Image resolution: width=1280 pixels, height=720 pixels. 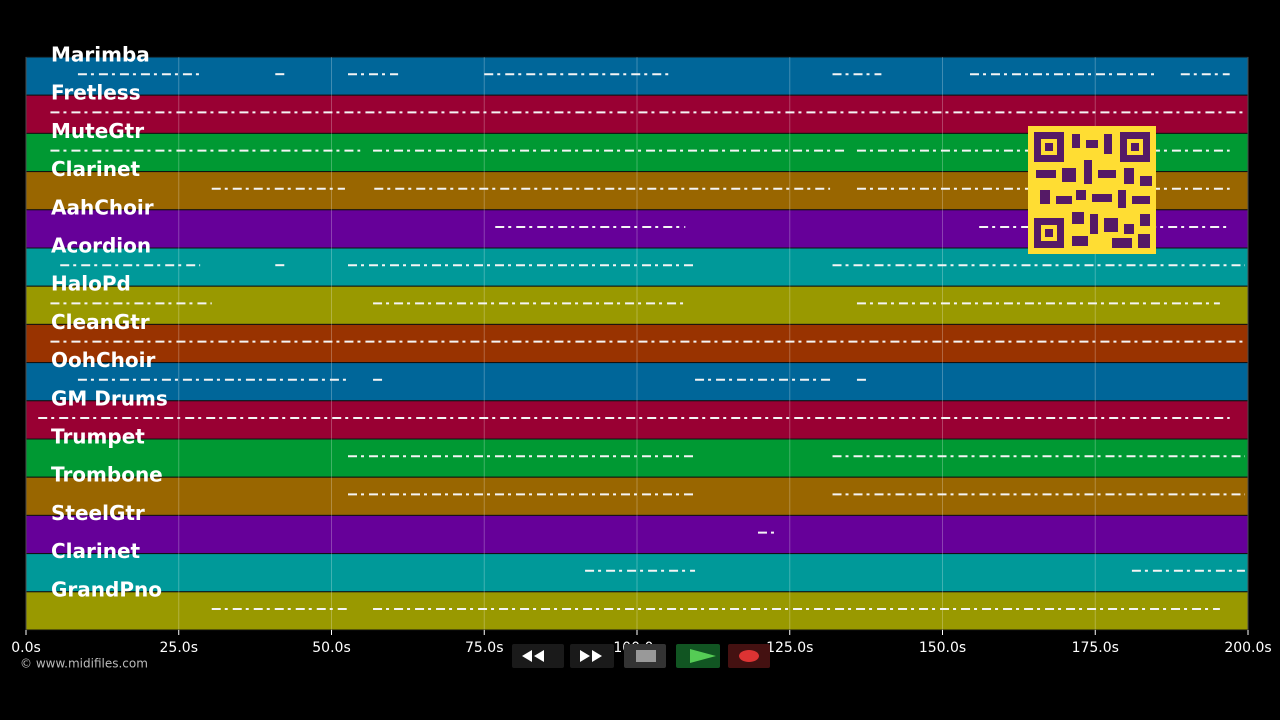 I want to click on track-name: MuteGtr, so click(x=97, y=131).